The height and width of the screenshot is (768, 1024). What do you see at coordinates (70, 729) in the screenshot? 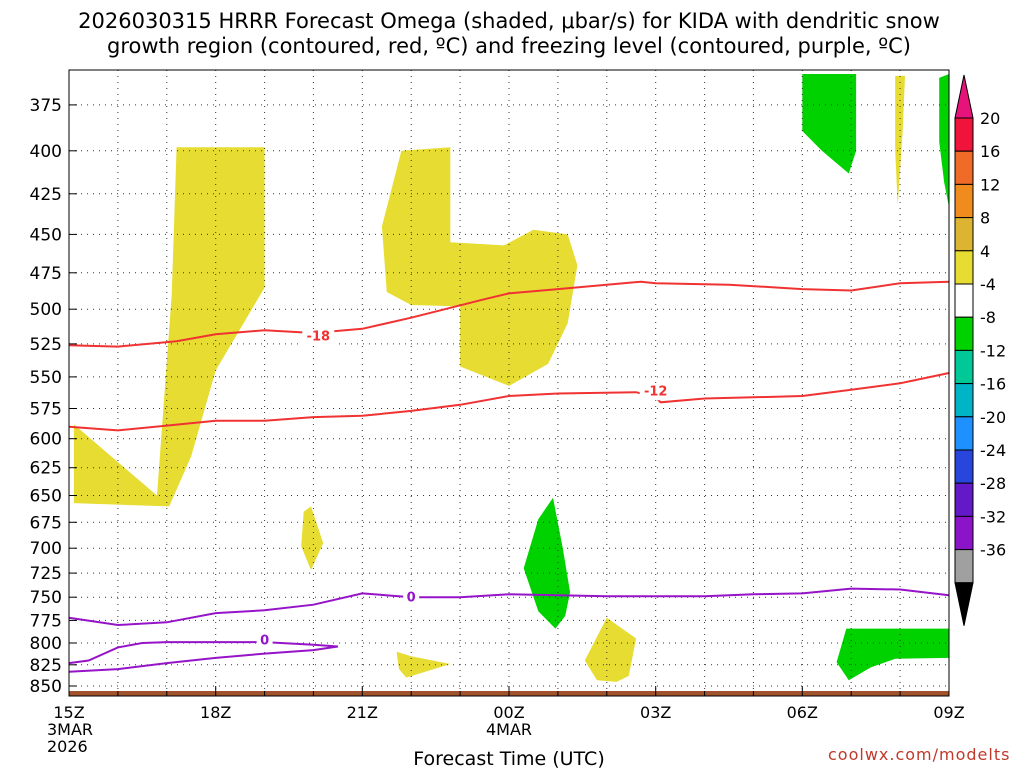
I see `x-date-label: 3MAR` at bounding box center [70, 729].